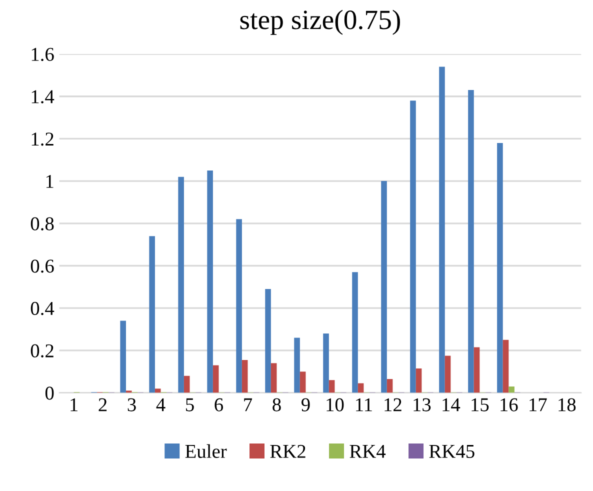 This screenshot has height=491, width=593. Describe the element at coordinates (49, 393) in the screenshot. I see `y-tick-label: 0` at that location.